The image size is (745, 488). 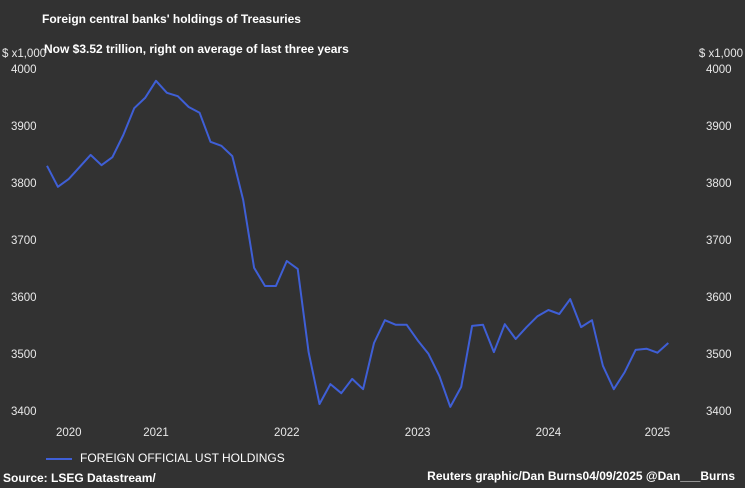 I want to click on y-axis-unit: $ x1,000, so click(x=24, y=54).